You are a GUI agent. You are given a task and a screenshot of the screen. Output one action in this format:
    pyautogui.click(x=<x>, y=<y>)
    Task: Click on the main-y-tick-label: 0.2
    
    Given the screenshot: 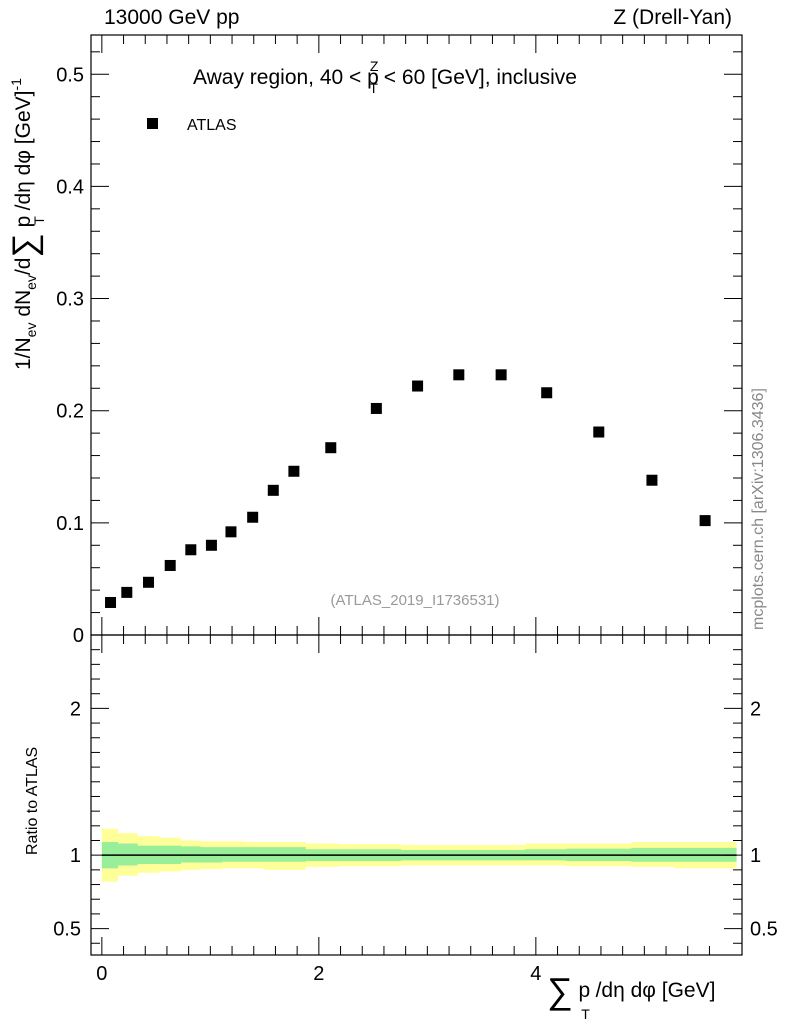 What is the action you would take?
    pyautogui.click(x=70, y=412)
    